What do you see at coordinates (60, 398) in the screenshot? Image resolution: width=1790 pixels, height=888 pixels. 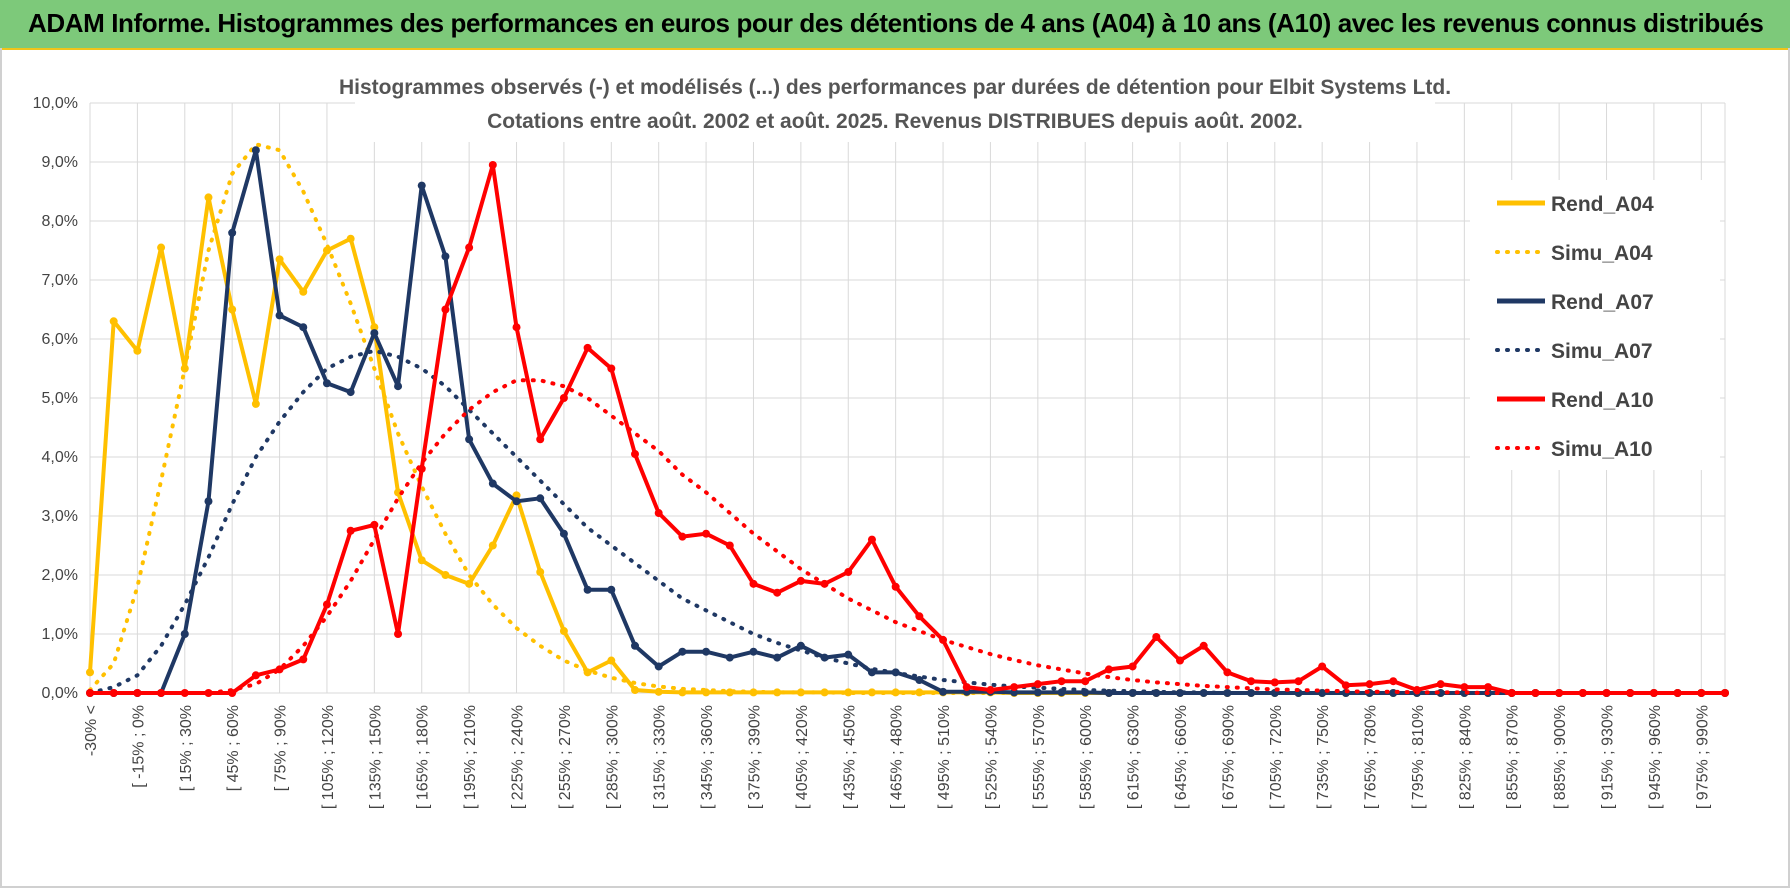 I see `y-tick-label: 5,0%` at bounding box center [60, 398].